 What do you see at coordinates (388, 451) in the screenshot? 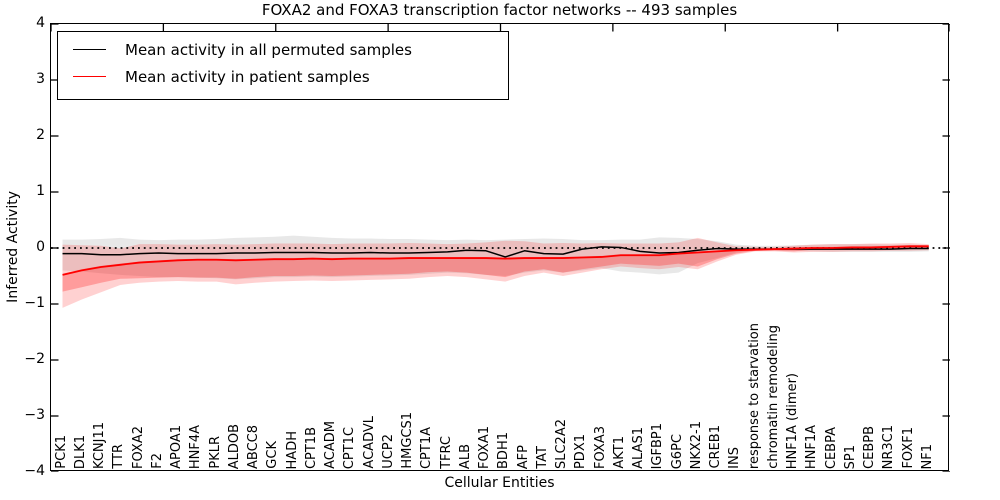
I see `x-tick-label: UCP2` at bounding box center [388, 451].